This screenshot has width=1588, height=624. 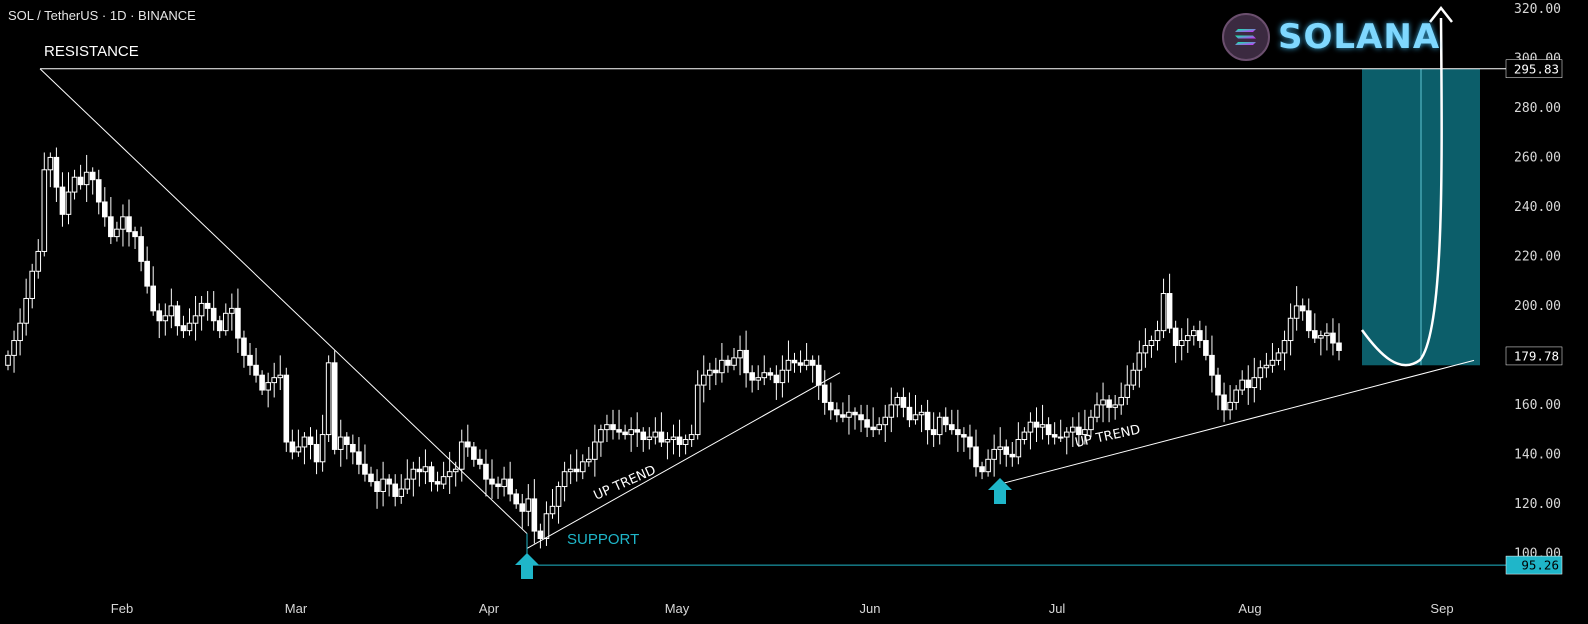 What do you see at coordinates (91, 51) in the screenshot?
I see `resistance-label: RESISTANCE` at bounding box center [91, 51].